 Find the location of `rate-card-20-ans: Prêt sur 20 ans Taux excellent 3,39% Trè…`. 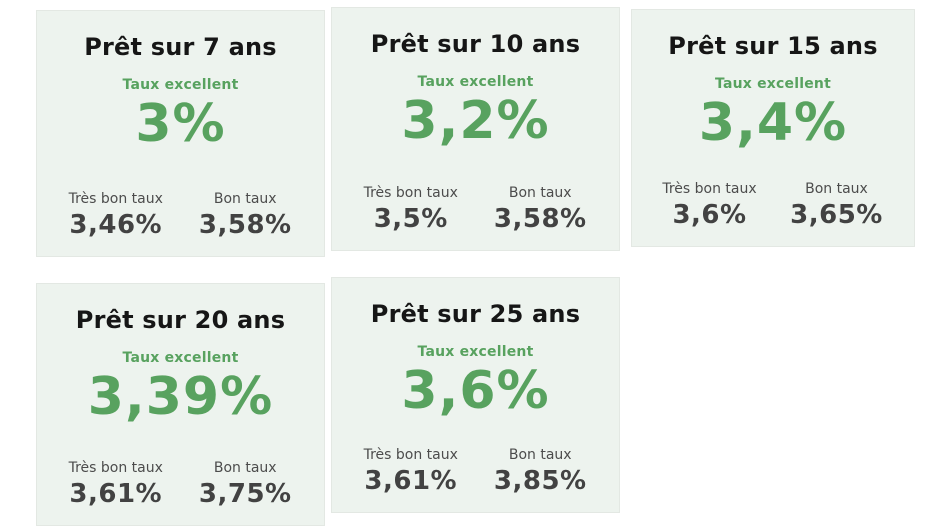

rate-card-20-ans: Prêt sur 20 ans Taux excellent 3,39% Trè… is located at coordinates (180, 404).